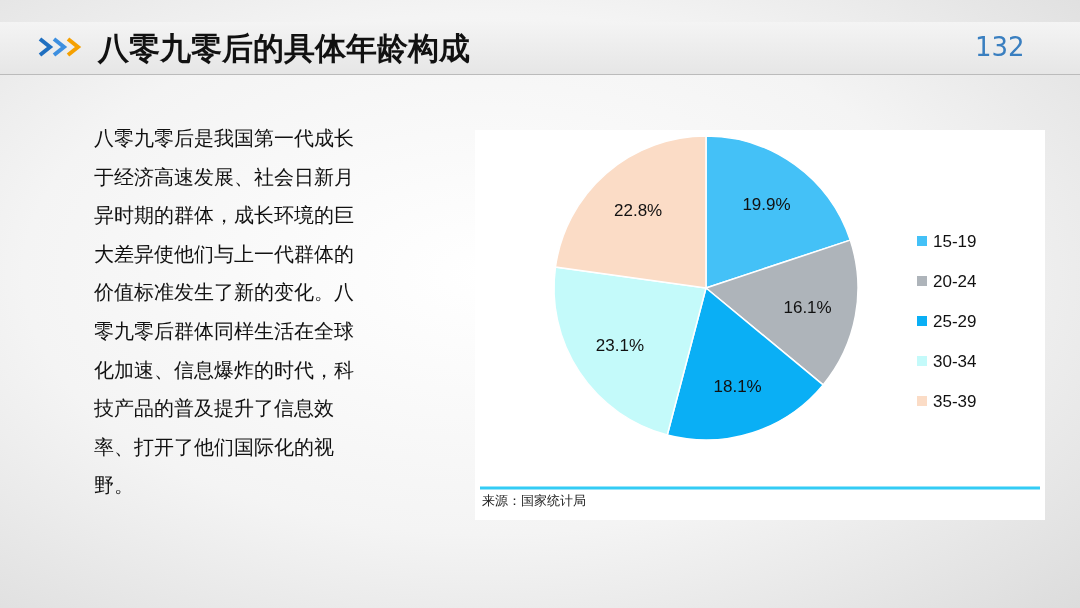 The image size is (1080, 608). What do you see at coordinates (534, 501) in the screenshot?
I see `source-note: 来源：国家统计局` at bounding box center [534, 501].